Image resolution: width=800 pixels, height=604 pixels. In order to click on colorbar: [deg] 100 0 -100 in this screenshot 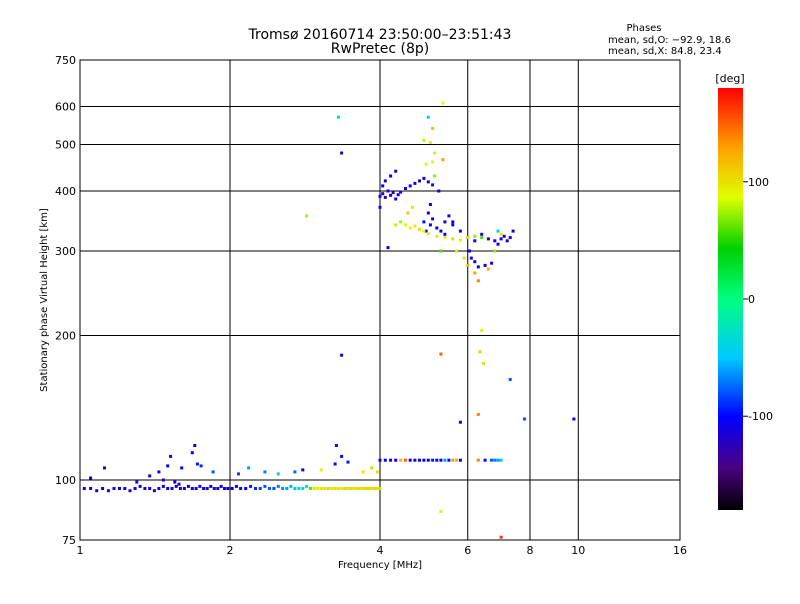, I will do `click(744, 291)`.